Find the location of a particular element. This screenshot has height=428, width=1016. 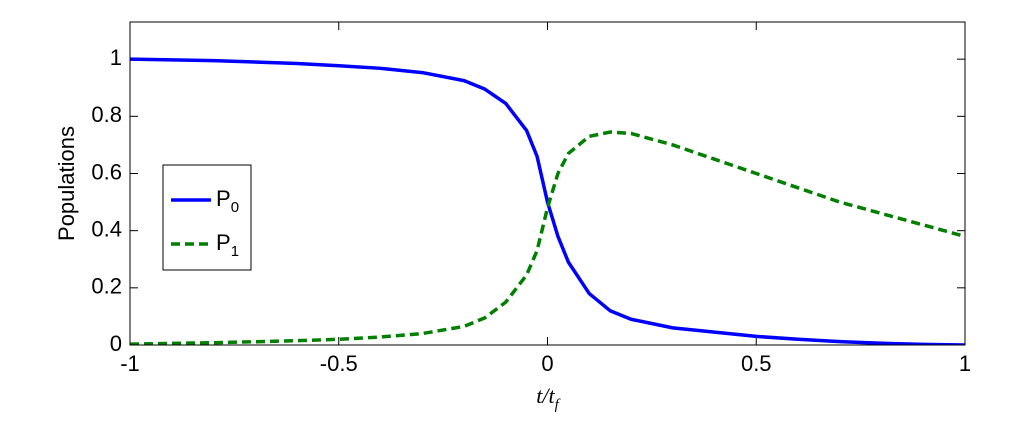

y-axis-label: Populations is located at coordinates (66, 183).